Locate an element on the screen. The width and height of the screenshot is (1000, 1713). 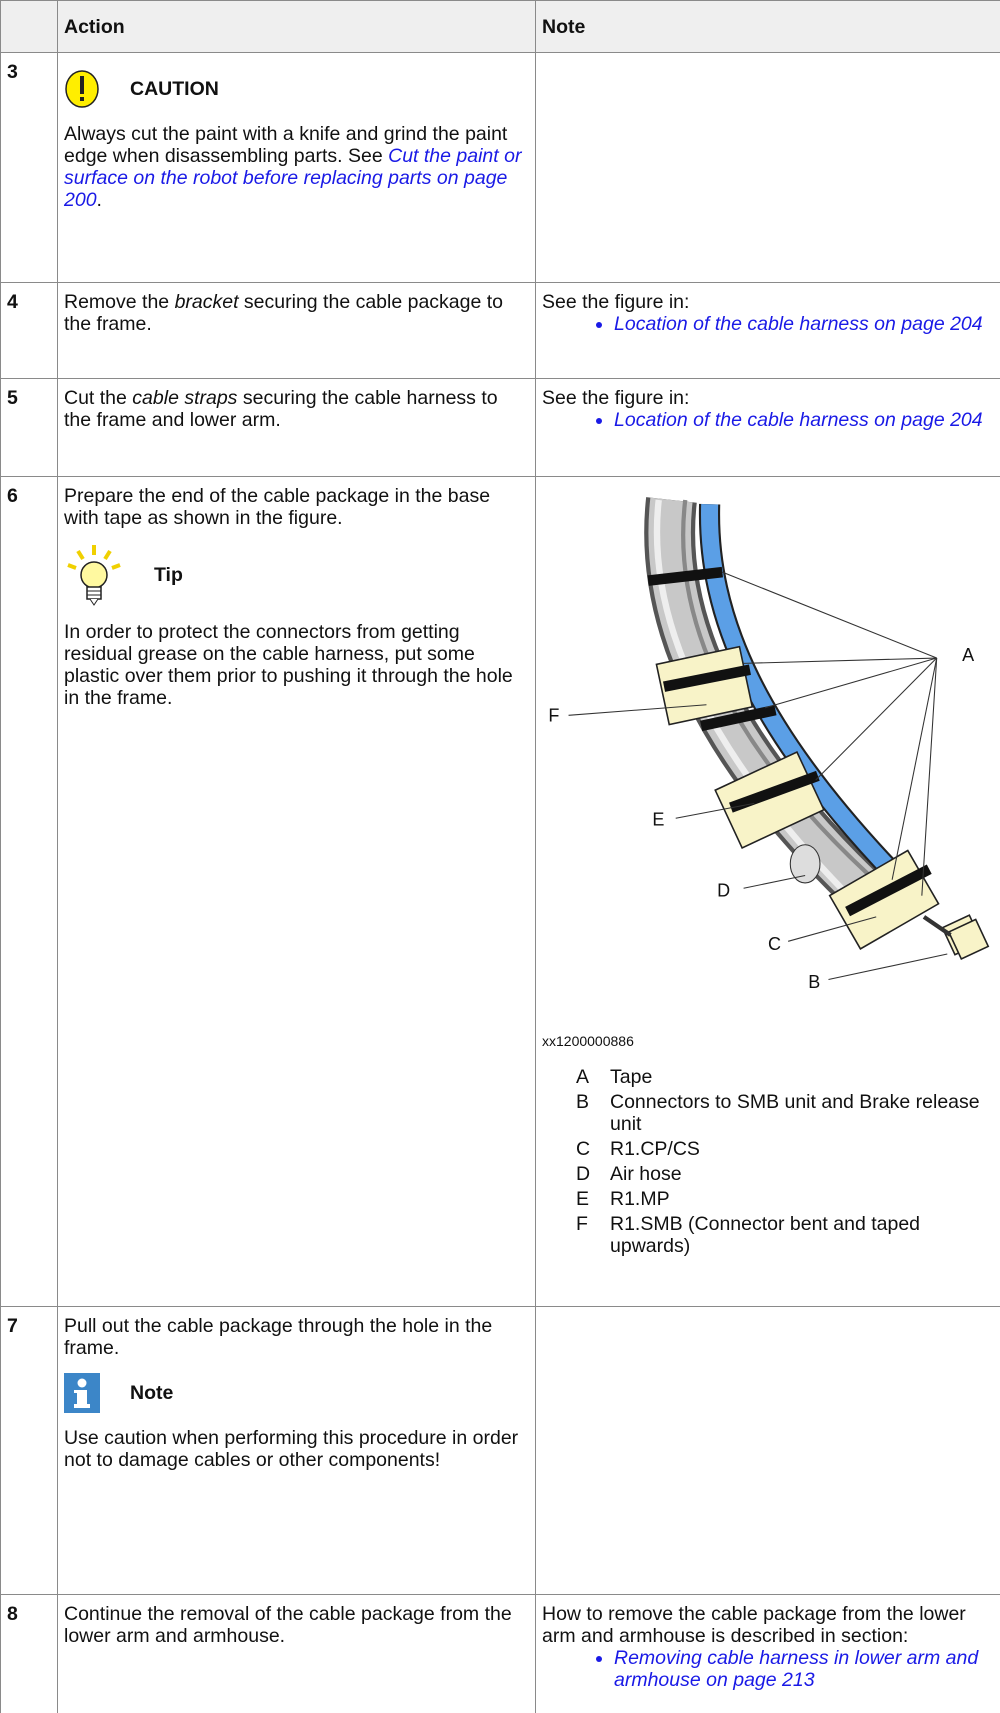
cable-figure: A B C D E F is located at coordinates (769, 744).